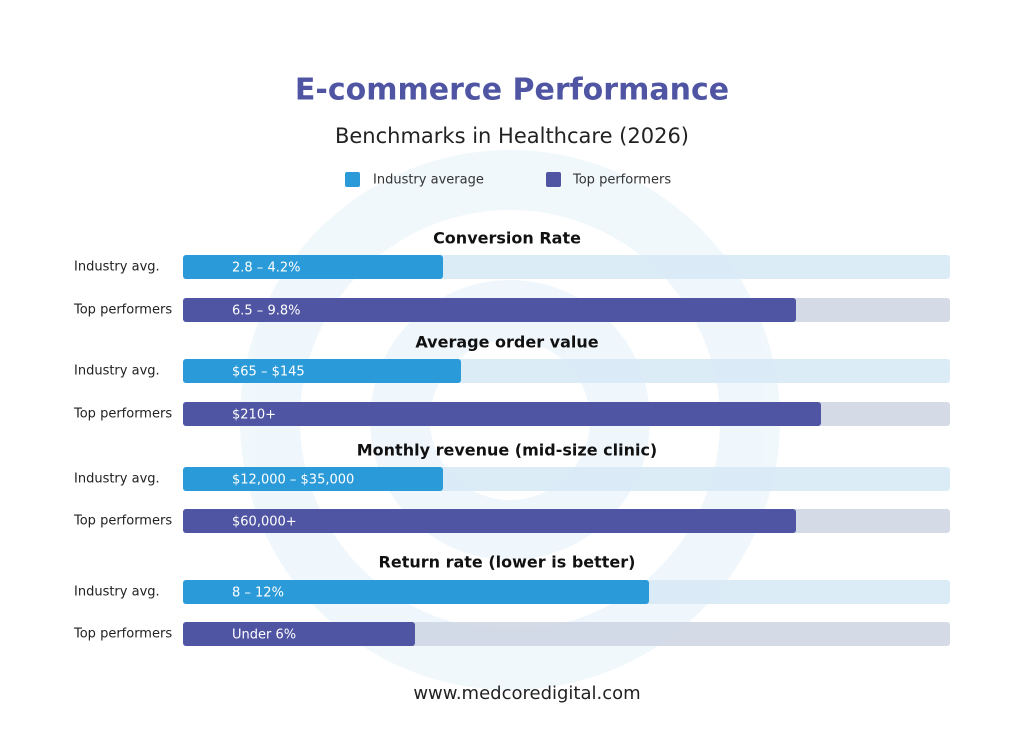 The height and width of the screenshot is (737, 1024). What do you see at coordinates (264, 522) in the screenshot?
I see `bar-value: $60,000+` at bounding box center [264, 522].